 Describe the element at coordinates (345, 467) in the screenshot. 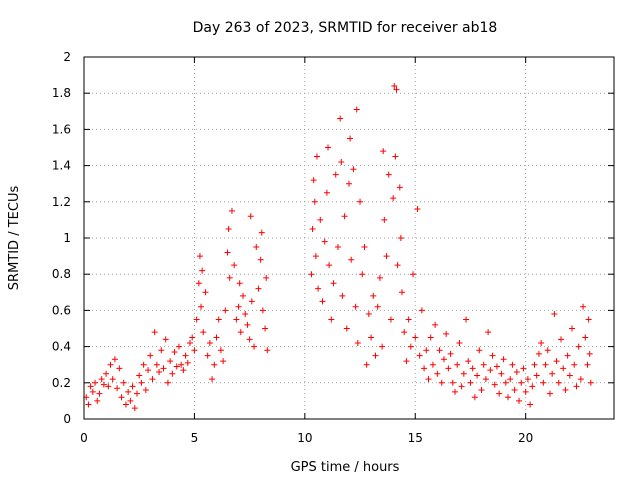

I see `x-axis-label: GPS time / hours` at that location.